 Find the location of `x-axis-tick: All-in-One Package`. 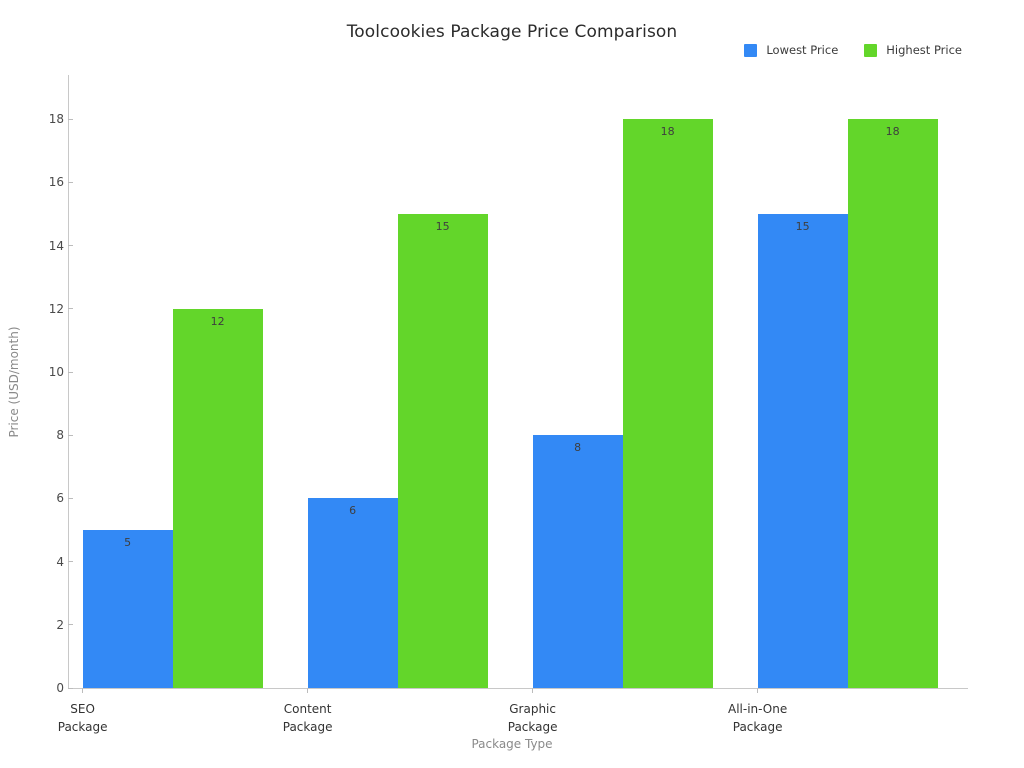

x-axis-tick: All-in-One Package is located at coordinates (758, 712).